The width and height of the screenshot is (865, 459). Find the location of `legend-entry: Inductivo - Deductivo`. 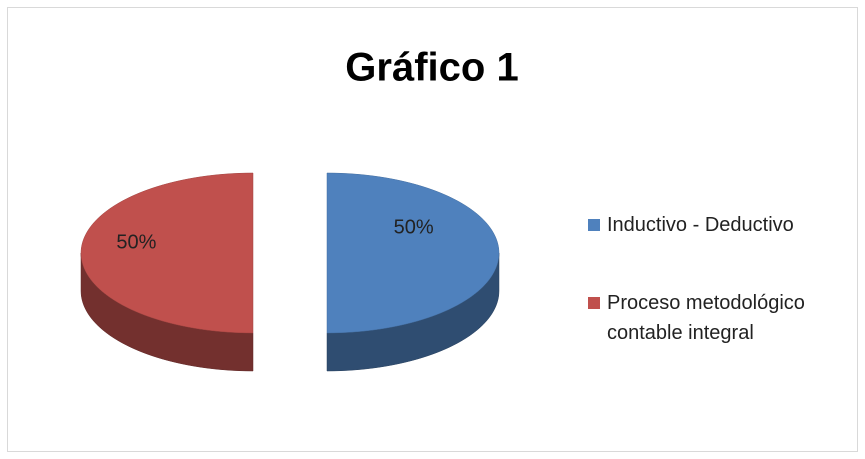

legend-entry: Inductivo - Deductivo is located at coordinates (723, 225).